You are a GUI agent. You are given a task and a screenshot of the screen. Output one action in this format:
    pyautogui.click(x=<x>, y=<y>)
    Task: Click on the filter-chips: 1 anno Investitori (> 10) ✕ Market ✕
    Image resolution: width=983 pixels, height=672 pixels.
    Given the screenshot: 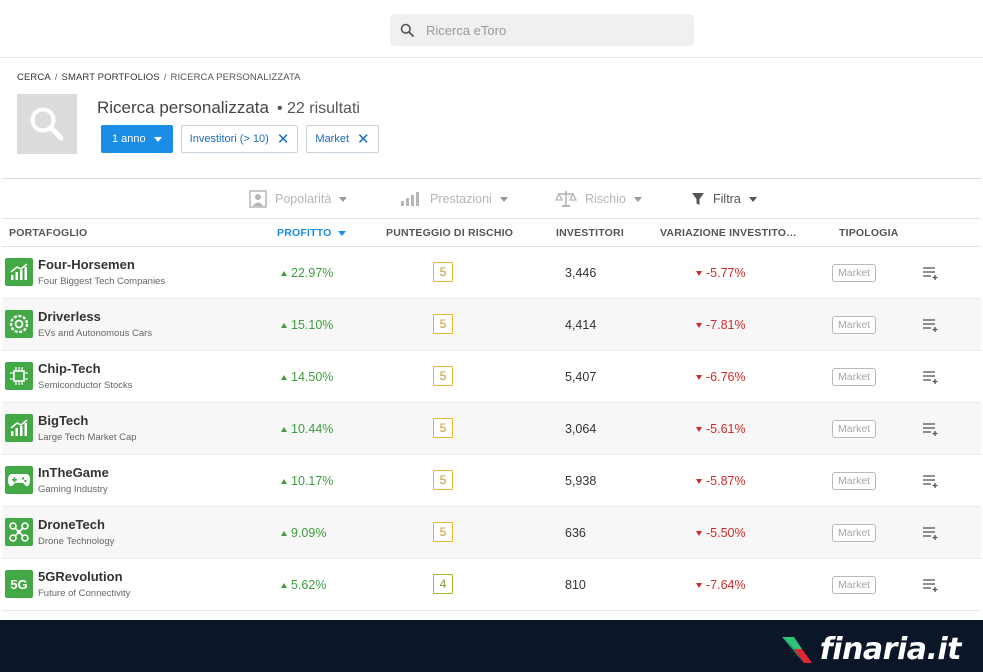 What is the action you would take?
    pyautogui.click(x=240, y=139)
    